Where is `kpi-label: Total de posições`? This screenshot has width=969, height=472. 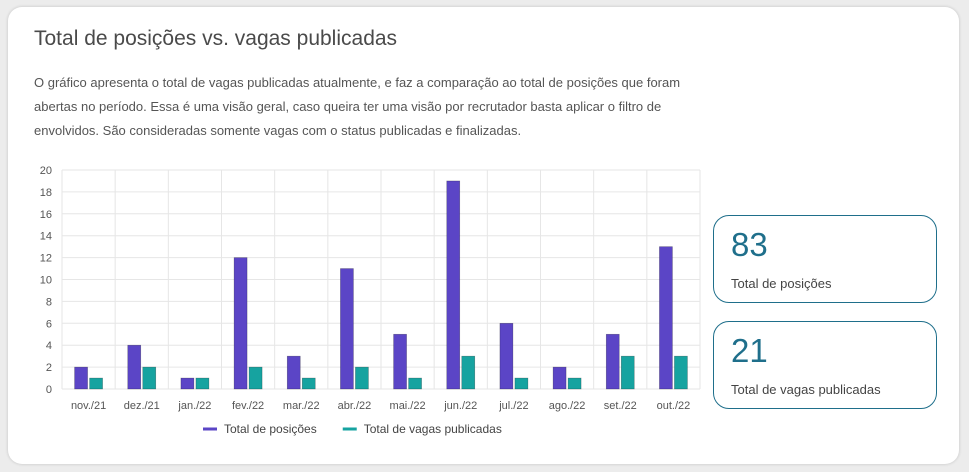 kpi-label: Total de posições is located at coordinates (781, 283).